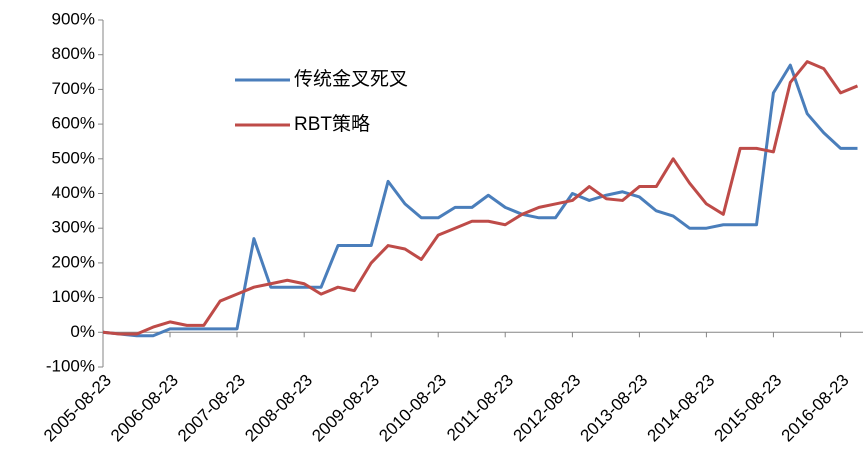 The width and height of the screenshot is (863, 461). I want to click on x-tick-label: 2008-08-23, so click(278, 408).